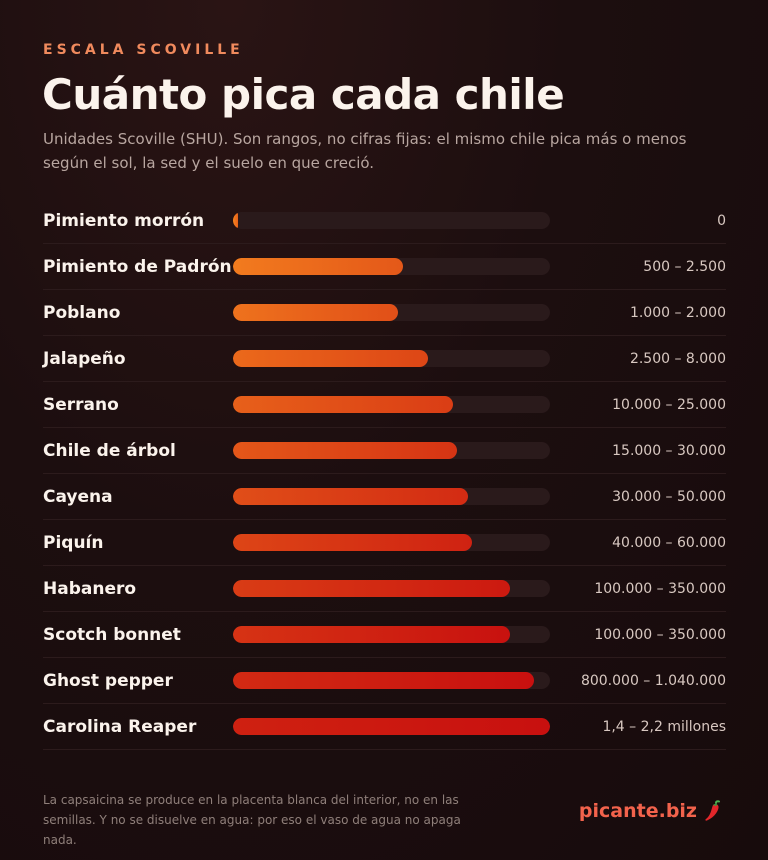  Describe the element at coordinates (664, 727) in the screenshot. I see `value-label: 1,4 – 2,2 millones` at that location.